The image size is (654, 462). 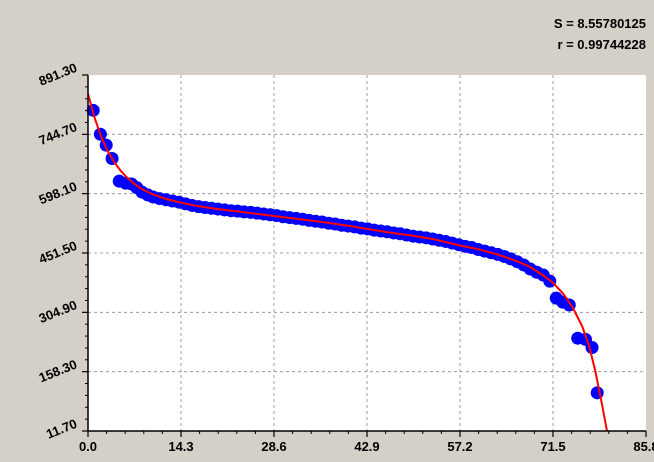 I want to click on correlation-label: r = 0.99744228, so click(x=601, y=44).